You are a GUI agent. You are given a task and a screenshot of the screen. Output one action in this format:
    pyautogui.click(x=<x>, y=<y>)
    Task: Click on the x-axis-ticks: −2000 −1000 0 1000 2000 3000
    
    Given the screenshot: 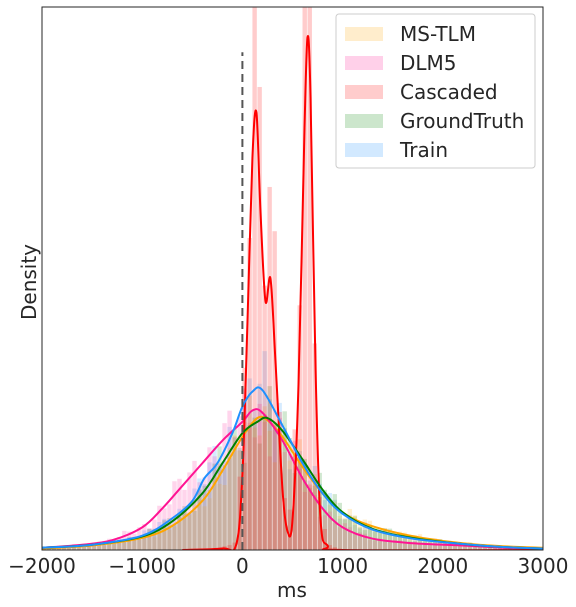 What is the action you would take?
    pyautogui.click(x=288, y=566)
    